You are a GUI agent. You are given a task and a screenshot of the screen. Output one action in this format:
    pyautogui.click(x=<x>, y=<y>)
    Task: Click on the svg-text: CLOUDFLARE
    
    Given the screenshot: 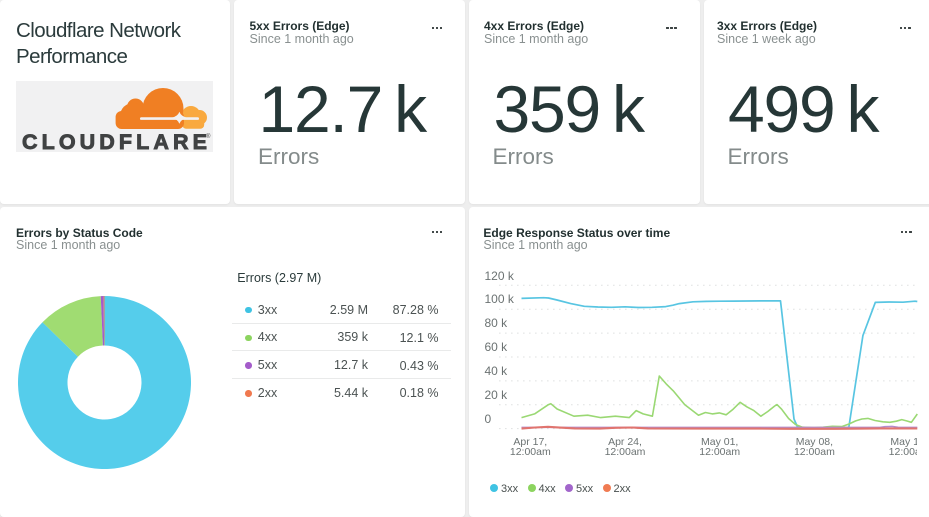 What is the action you would take?
    pyautogui.click(x=116, y=141)
    